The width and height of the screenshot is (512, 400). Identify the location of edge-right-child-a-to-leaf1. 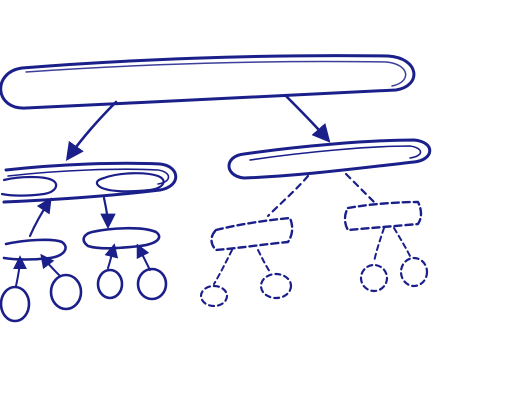
(223, 267).